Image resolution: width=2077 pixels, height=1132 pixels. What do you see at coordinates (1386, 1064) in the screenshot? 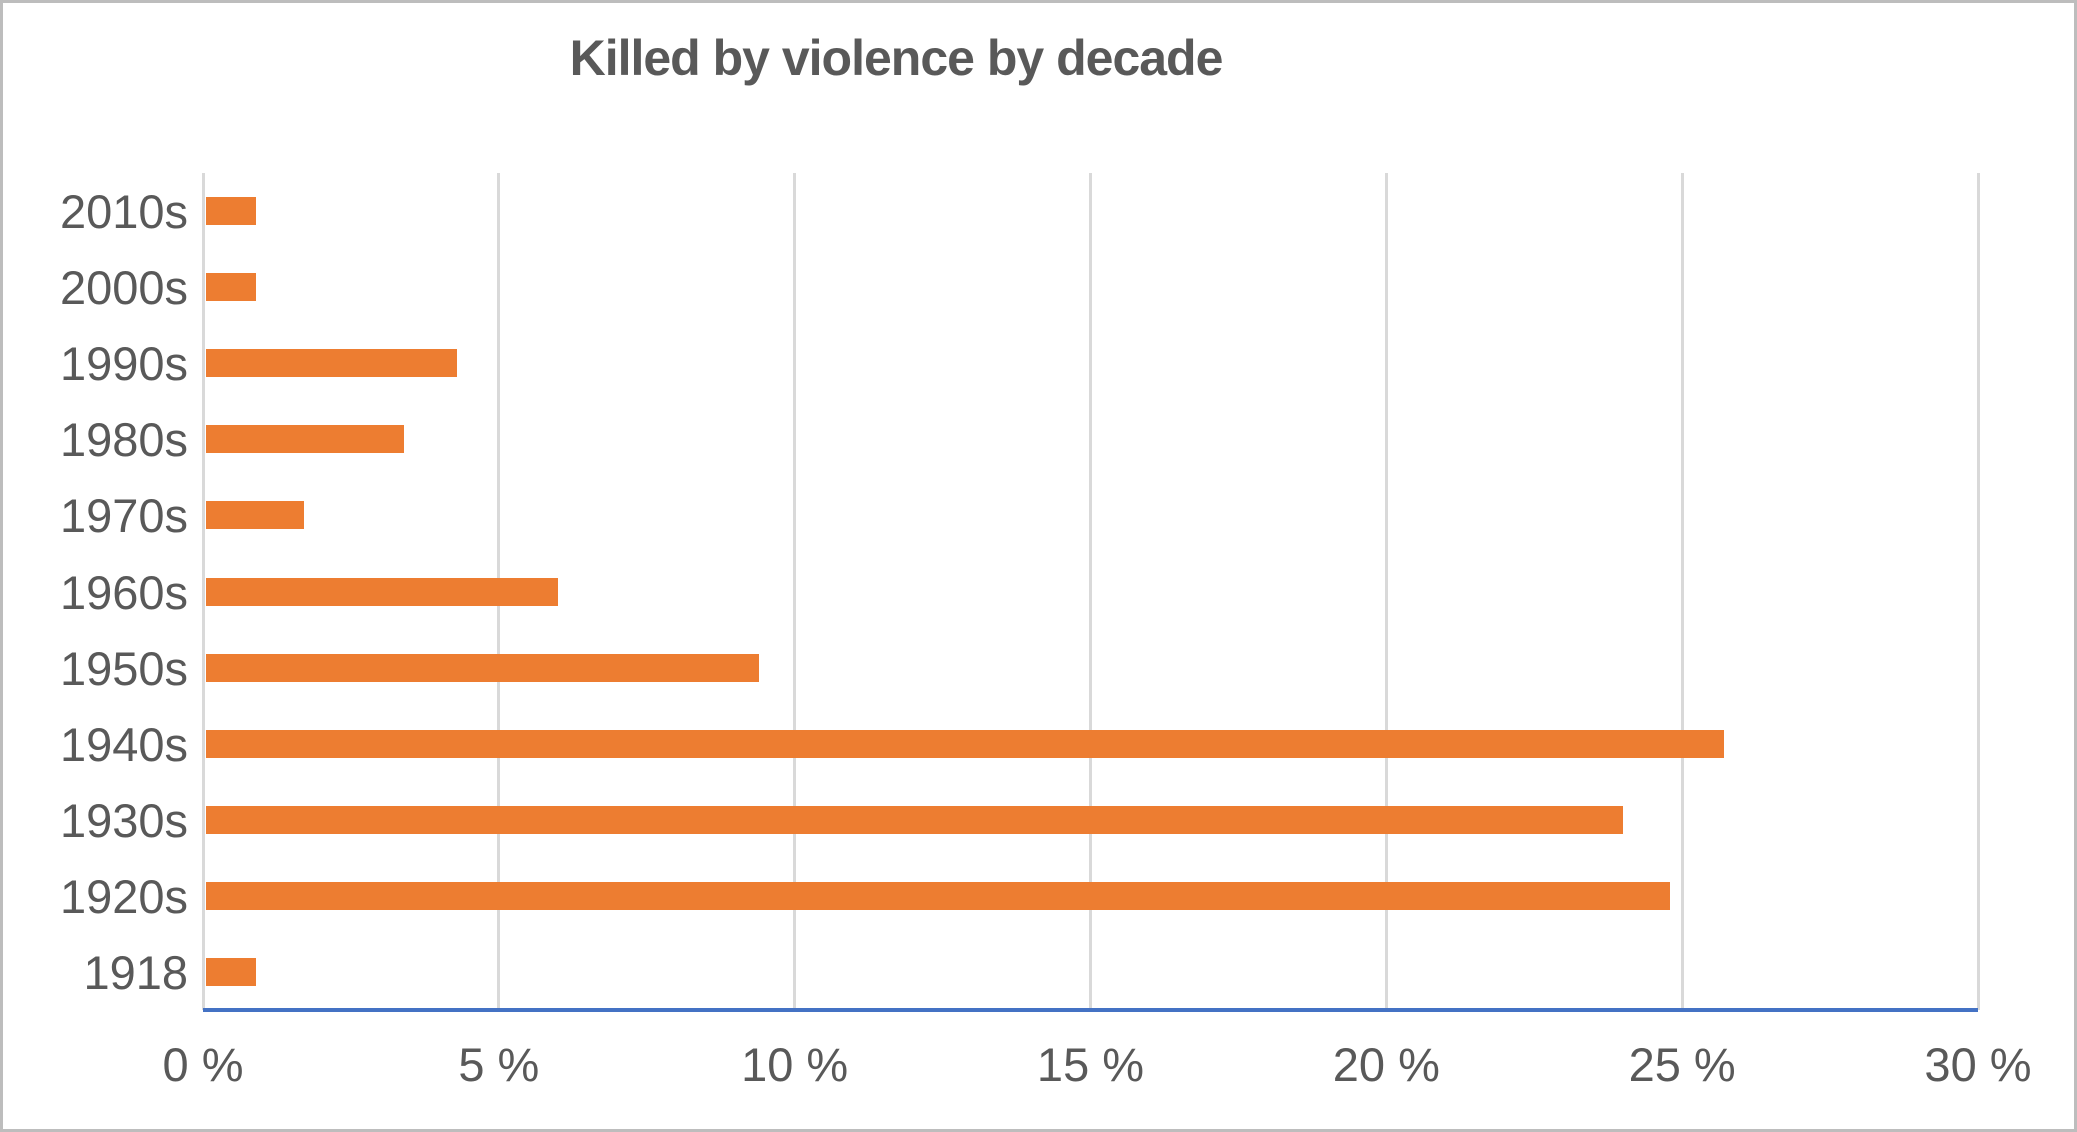
I see `x-axis-label-20-pct: 20 %` at bounding box center [1386, 1064].